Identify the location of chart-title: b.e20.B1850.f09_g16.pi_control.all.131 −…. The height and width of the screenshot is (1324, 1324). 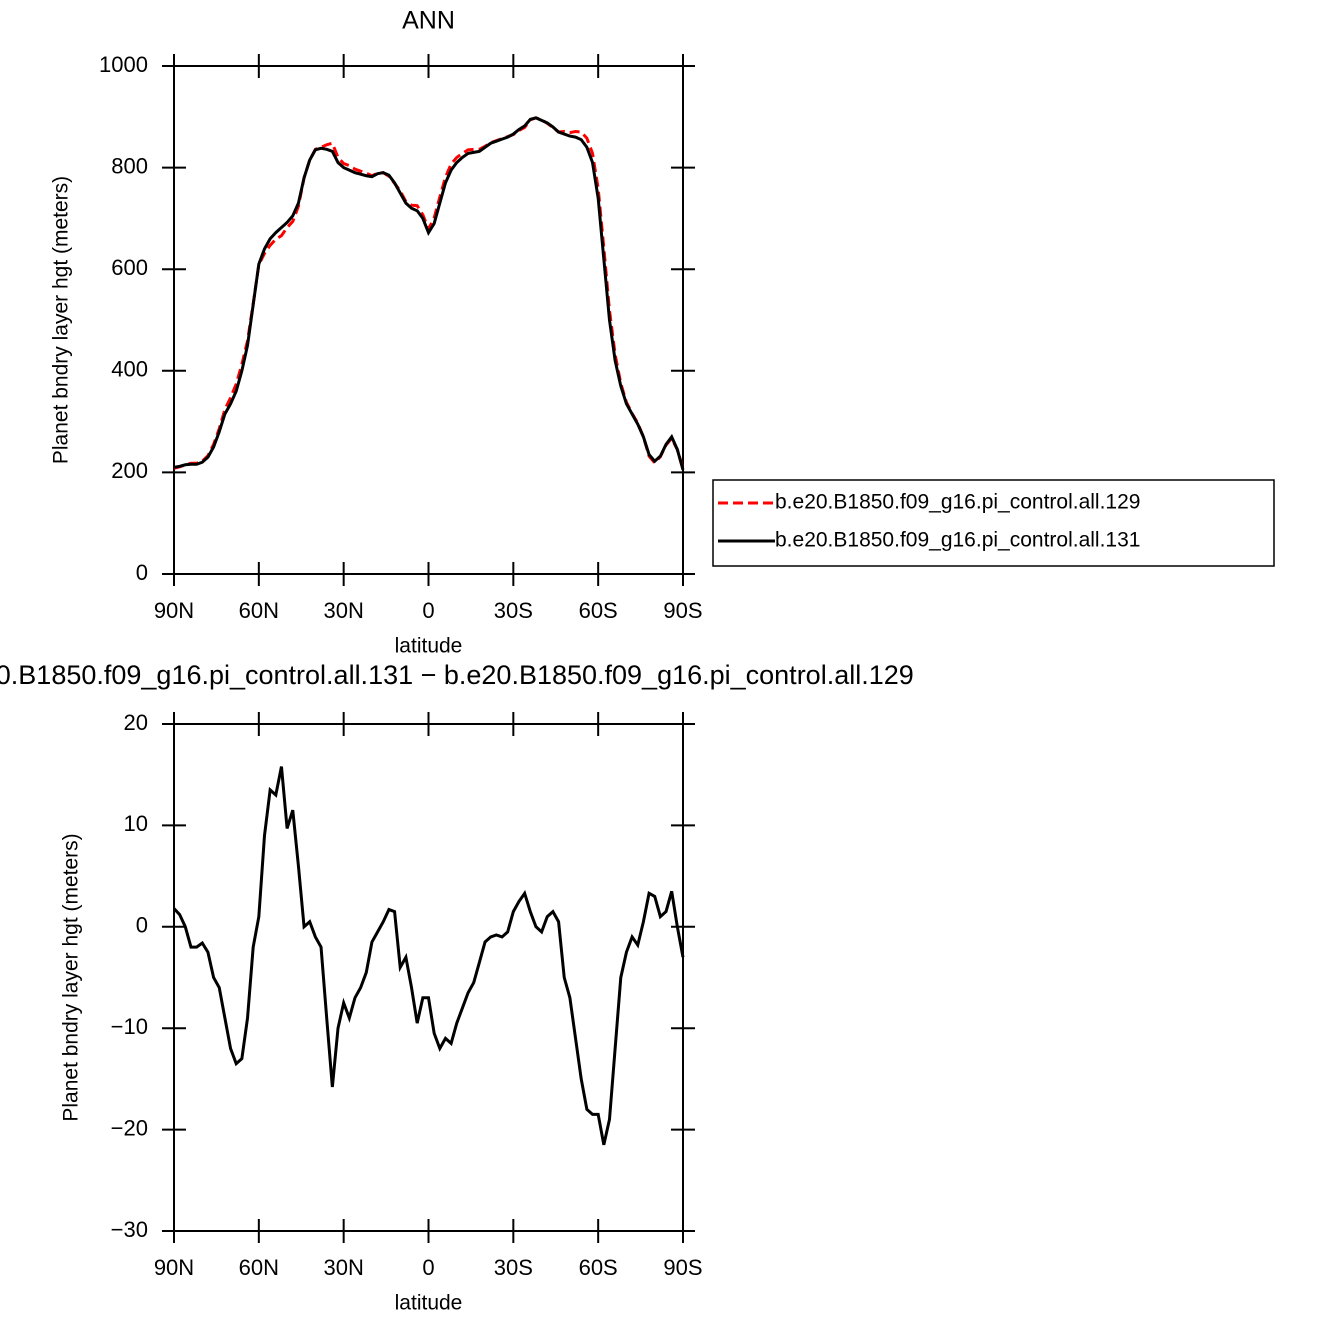
(457, 675).